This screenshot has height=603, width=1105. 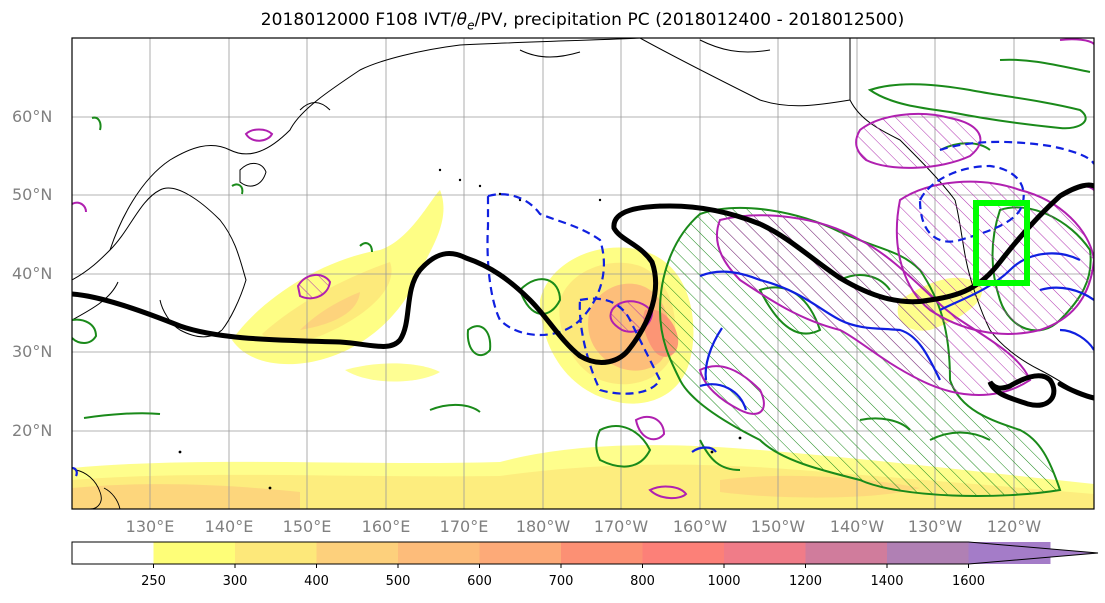 I want to click on lon-label: 130°W, so click(x=935, y=526).